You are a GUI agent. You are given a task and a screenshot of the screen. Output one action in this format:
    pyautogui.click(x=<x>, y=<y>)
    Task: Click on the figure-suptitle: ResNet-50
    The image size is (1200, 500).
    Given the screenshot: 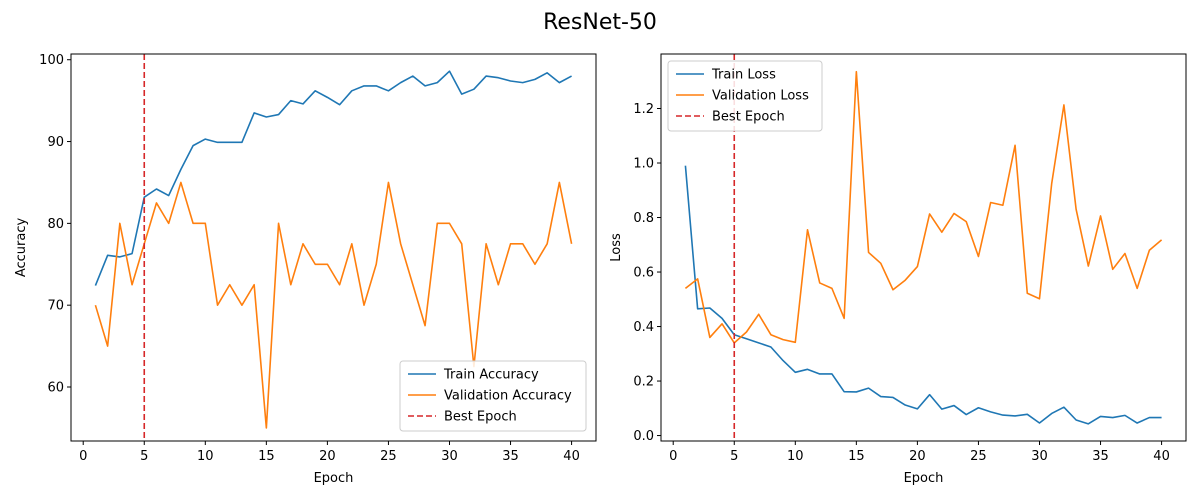 What is the action you would take?
    pyautogui.click(x=600, y=22)
    